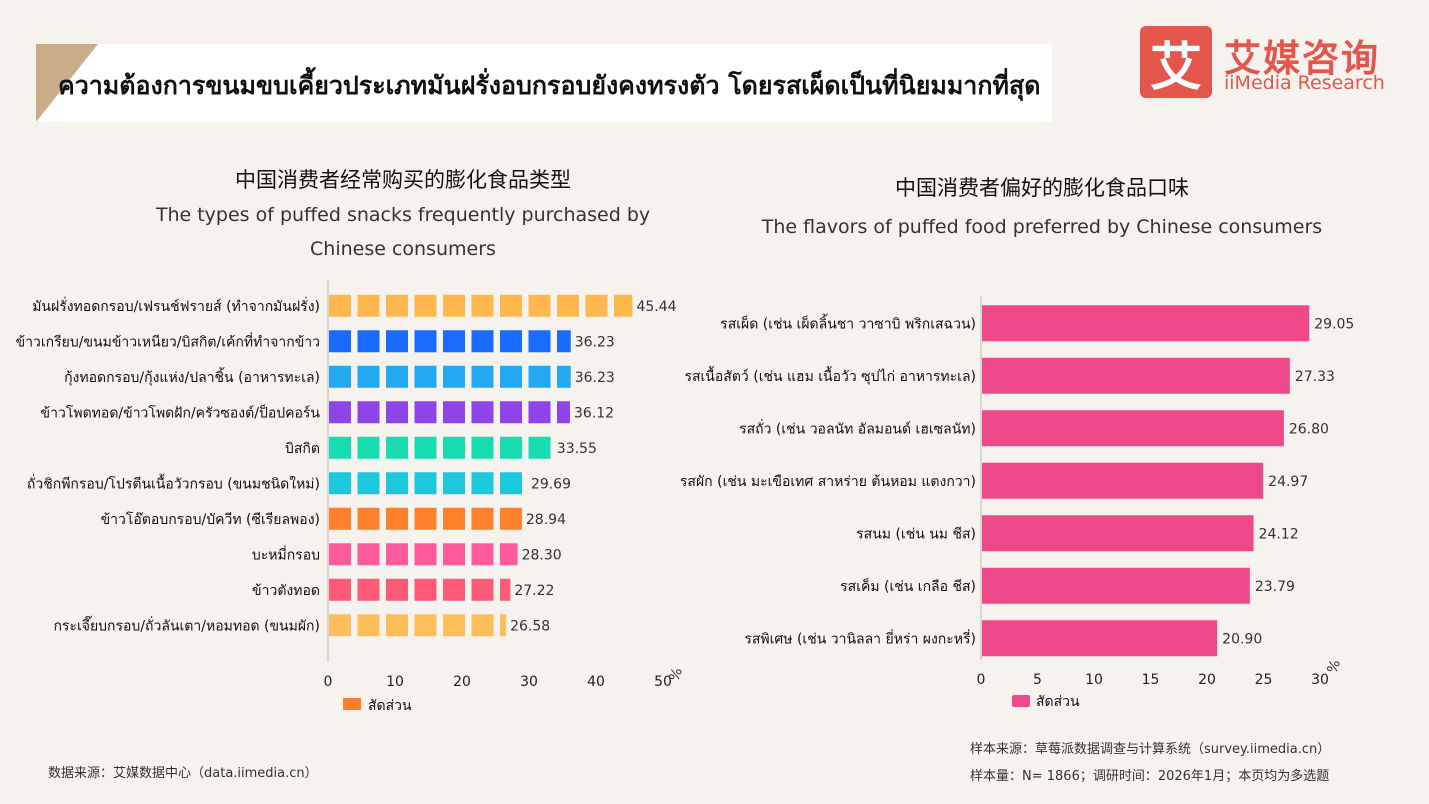 The width and height of the screenshot is (1429, 804). Describe the element at coordinates (860, 638) in the screenshot. I see `category-label: รสพิเศษ (เช่น วานิลลา ยี่หร่า ผงกะหรี่)` at that location.